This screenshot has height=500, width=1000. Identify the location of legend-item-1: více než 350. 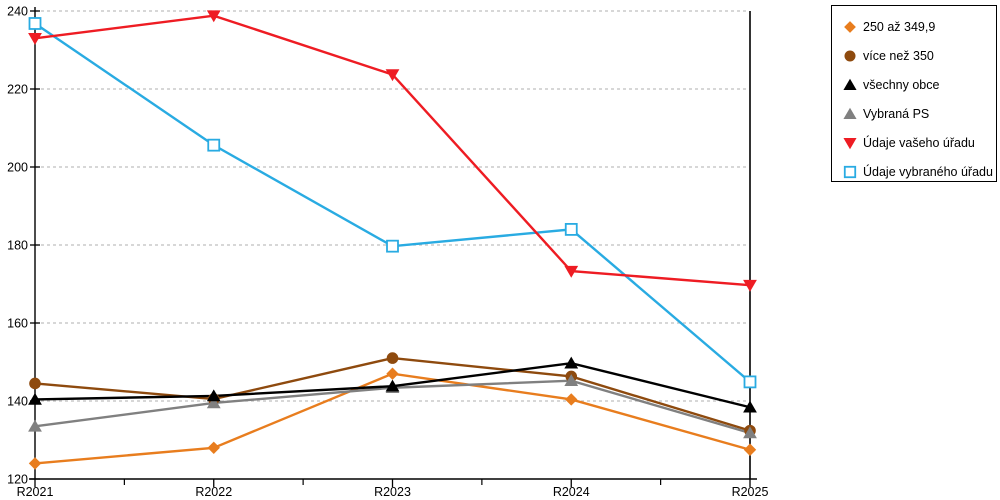
(919, 55).